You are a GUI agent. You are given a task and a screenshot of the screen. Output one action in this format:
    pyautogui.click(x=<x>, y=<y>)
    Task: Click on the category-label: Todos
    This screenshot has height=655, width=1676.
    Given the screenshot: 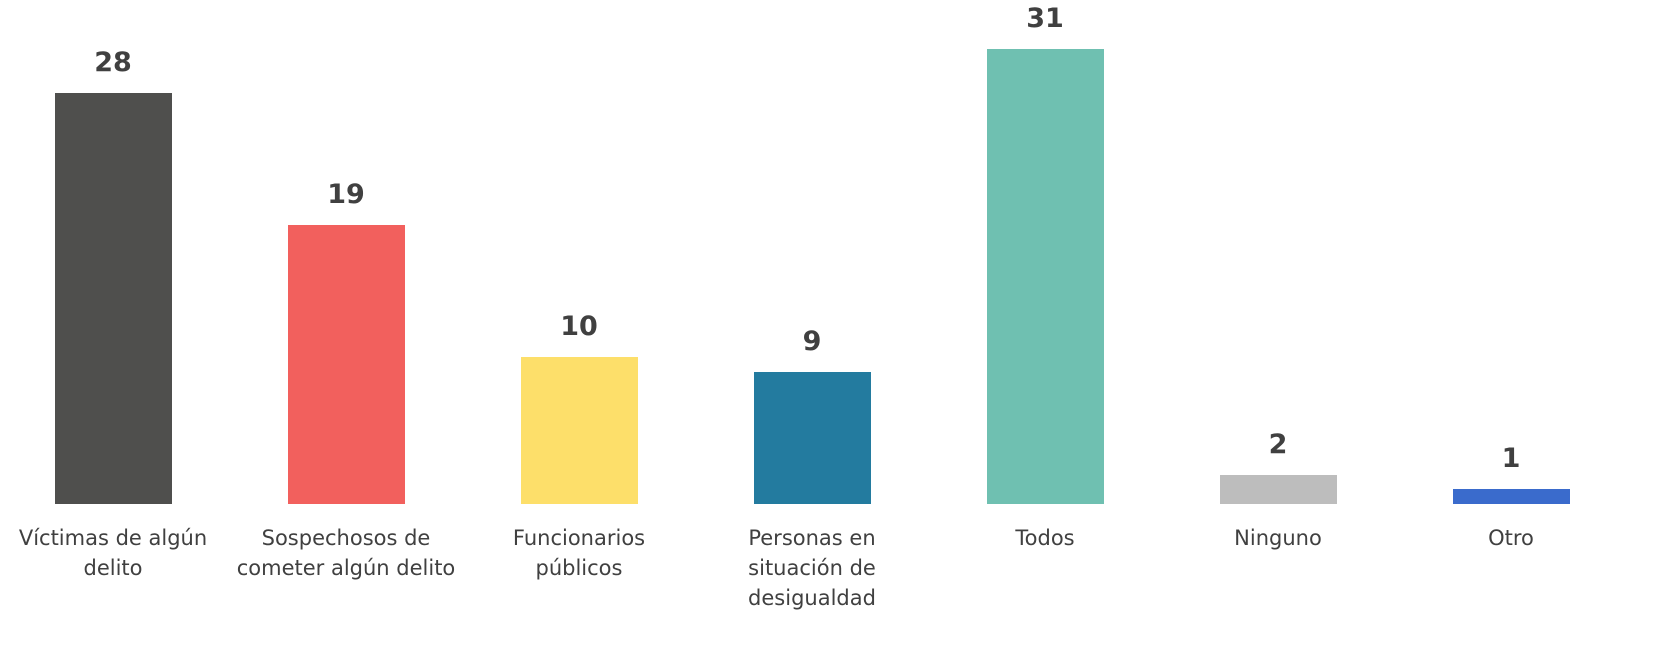 What is the action you would take?
    pyautogui.click(x=1045, y=538)
    